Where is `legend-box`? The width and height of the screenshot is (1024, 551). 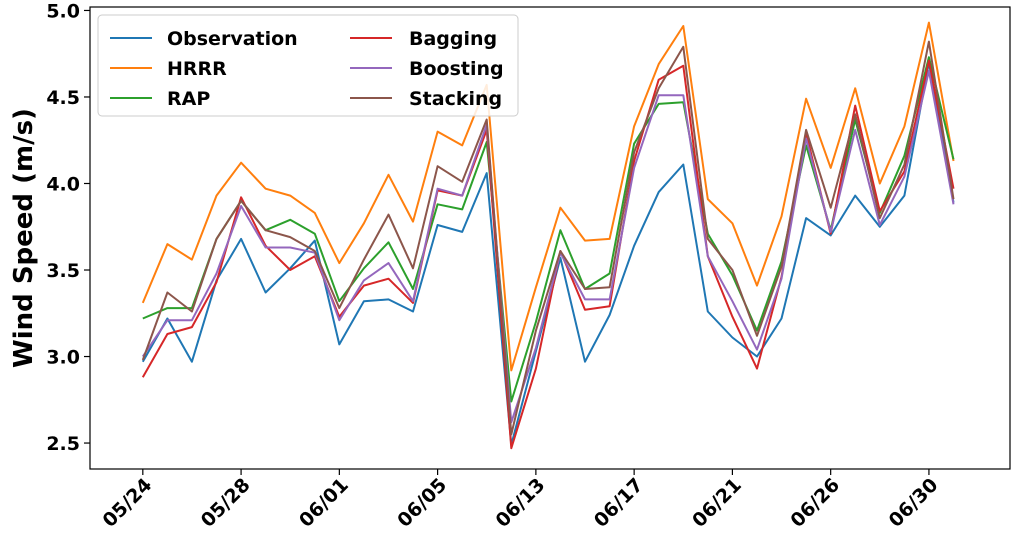 legend-box is located at coordinates (308, 65).